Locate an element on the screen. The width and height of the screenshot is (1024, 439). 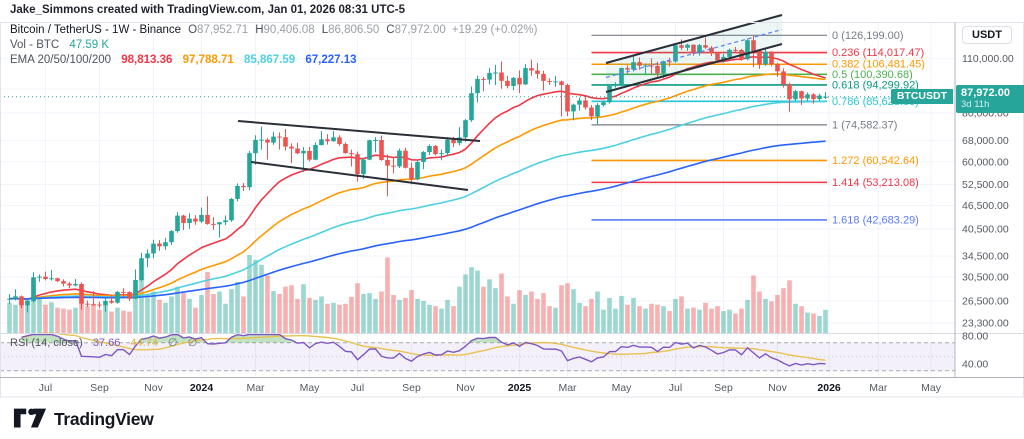
ohlc-open-label: O is located at coordinates (193, 30).